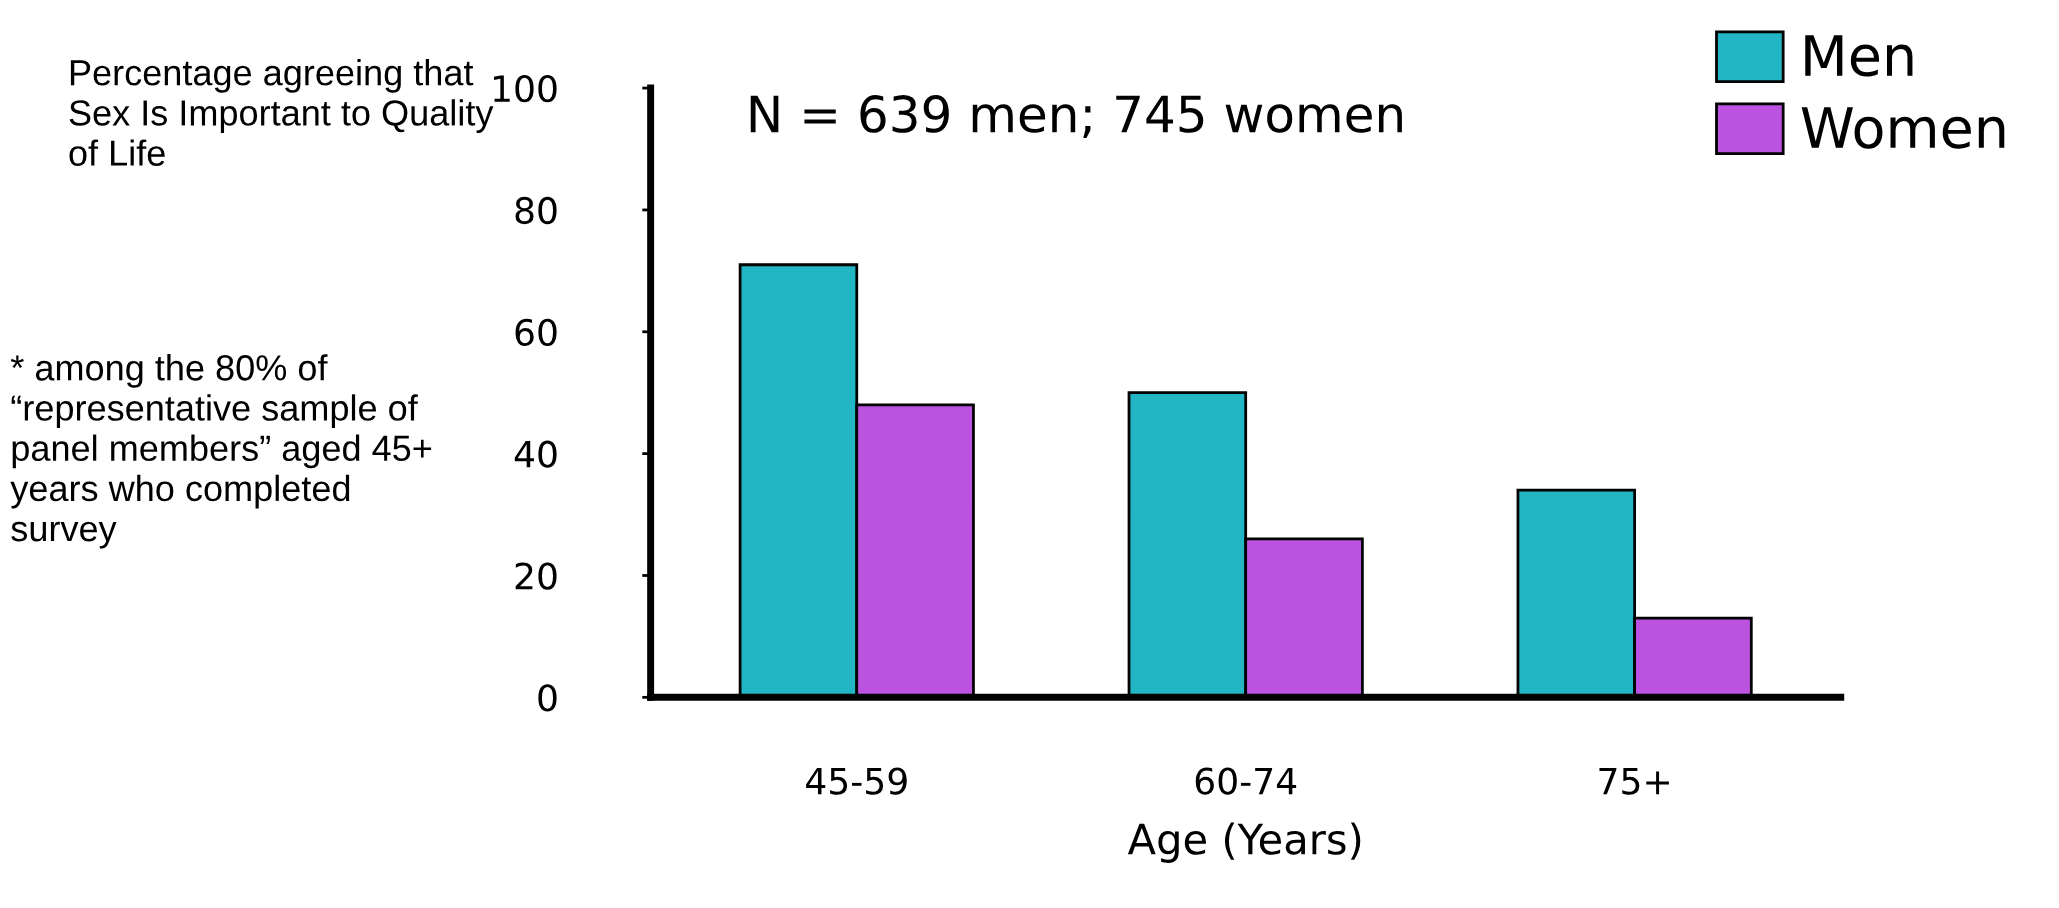 The image size is (2059, 908). Describe the element at coordinates (536, 576) in the screenshot. I see `y-tick-label: 20` at that location.